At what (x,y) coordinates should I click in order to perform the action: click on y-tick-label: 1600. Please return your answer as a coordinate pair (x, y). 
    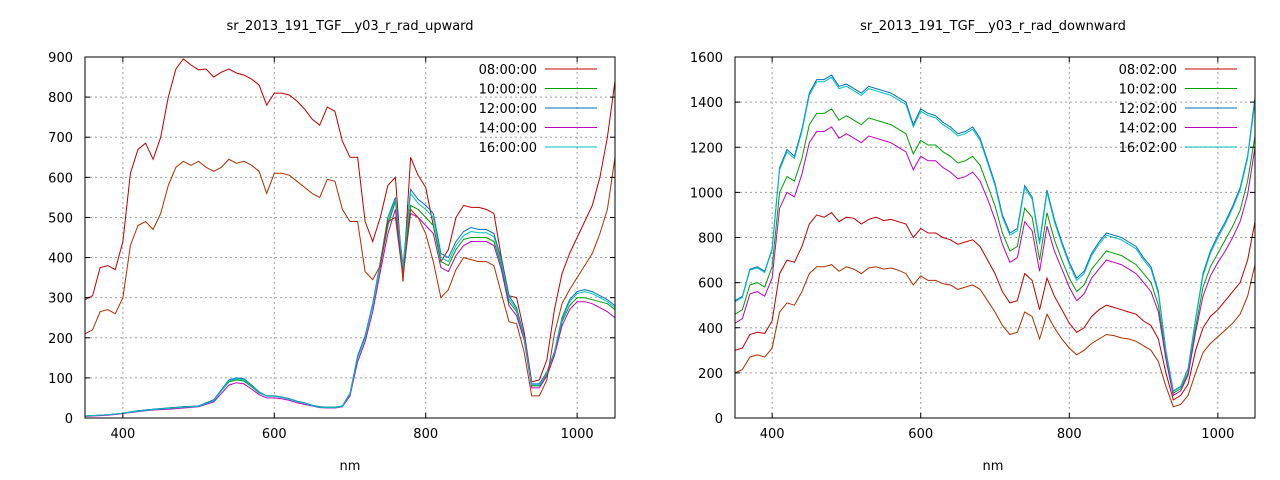
    Looking at the image, I should click on (706, 58).